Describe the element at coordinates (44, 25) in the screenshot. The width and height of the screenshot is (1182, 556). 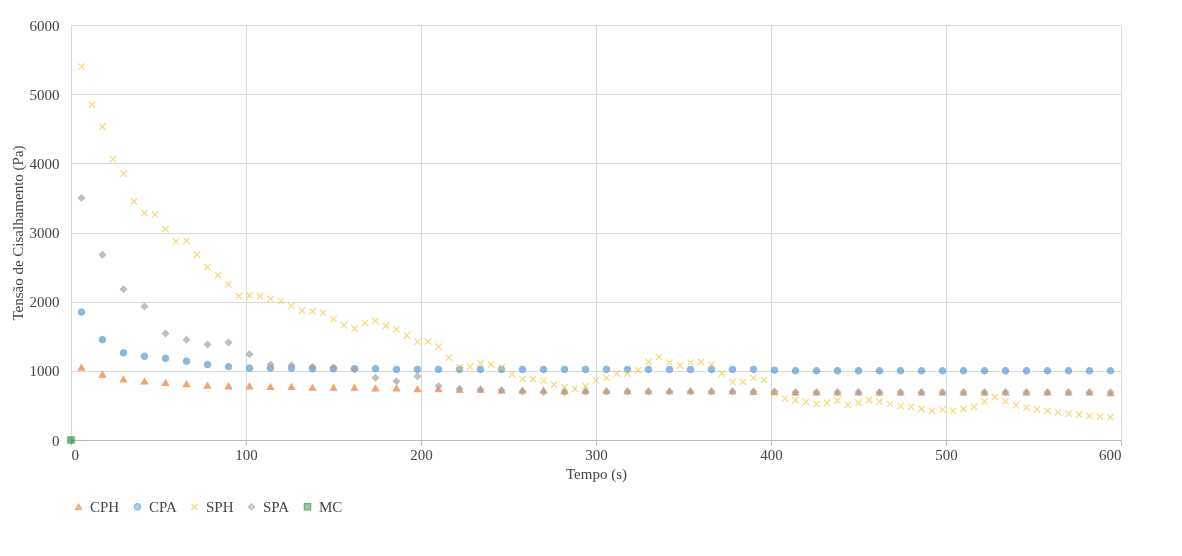
I see `y-tick-label: 6000` at that location.